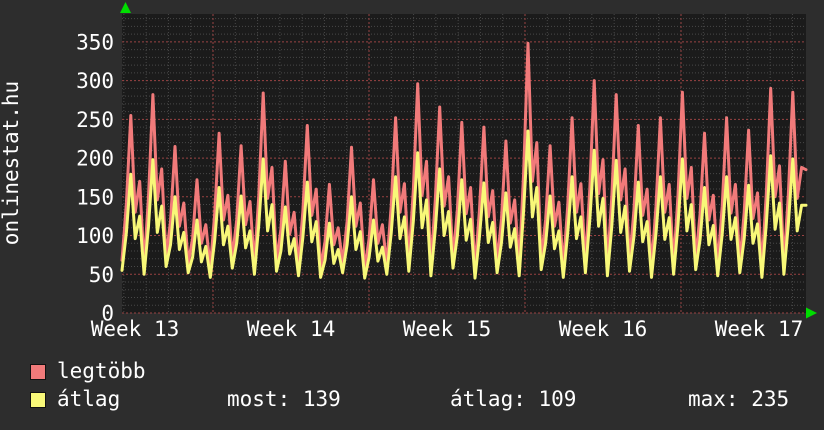 The height and width of the screenshot is (430, 824). Describe the element at coordinates (95, 236) in the screenshot. I see `y-axis-tick-label: 100` at that location.